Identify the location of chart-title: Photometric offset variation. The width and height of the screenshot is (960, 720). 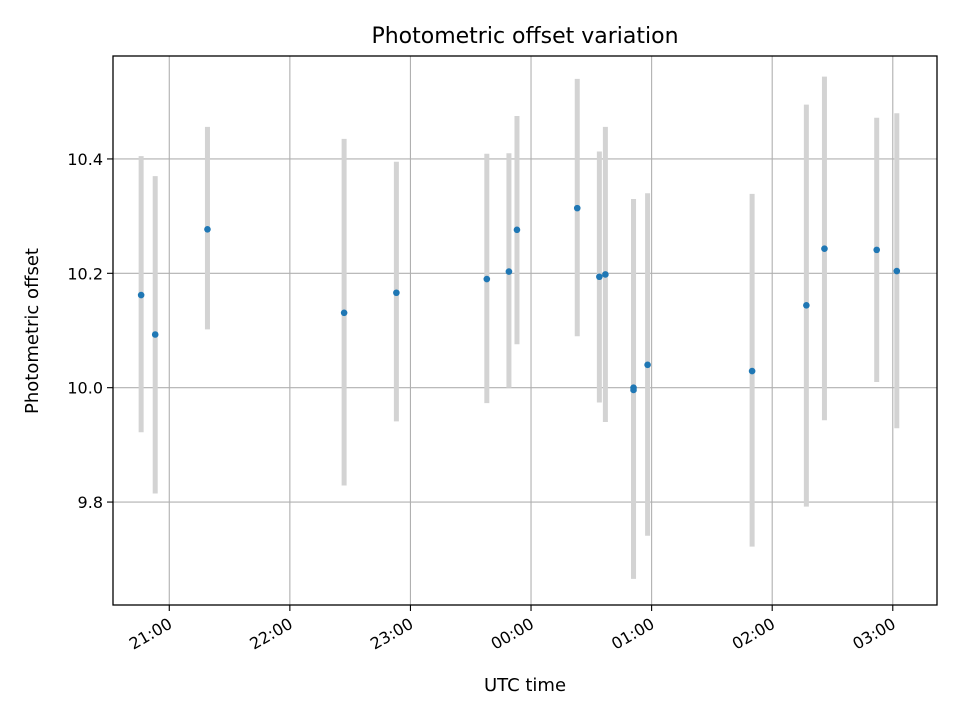
(524, 36).